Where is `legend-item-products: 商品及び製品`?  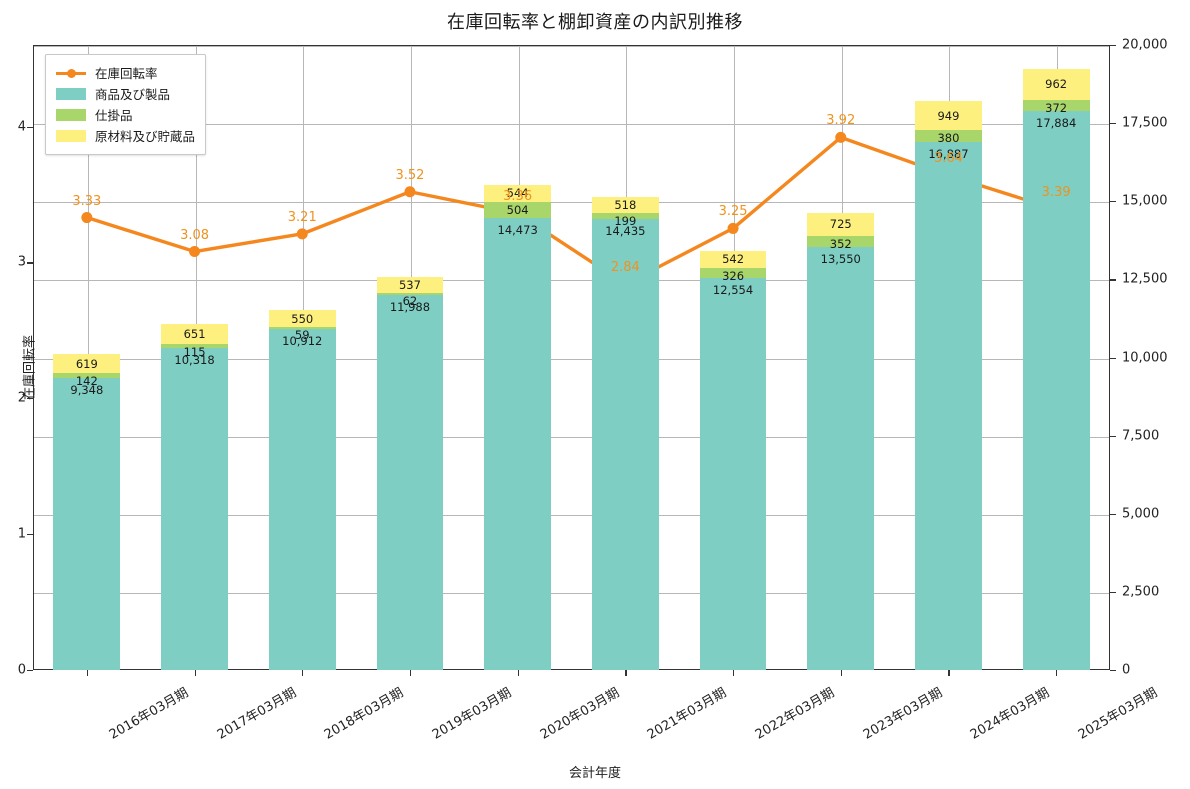
legend-item-products: 商品及び製品 is located at coordinates (125, 93).